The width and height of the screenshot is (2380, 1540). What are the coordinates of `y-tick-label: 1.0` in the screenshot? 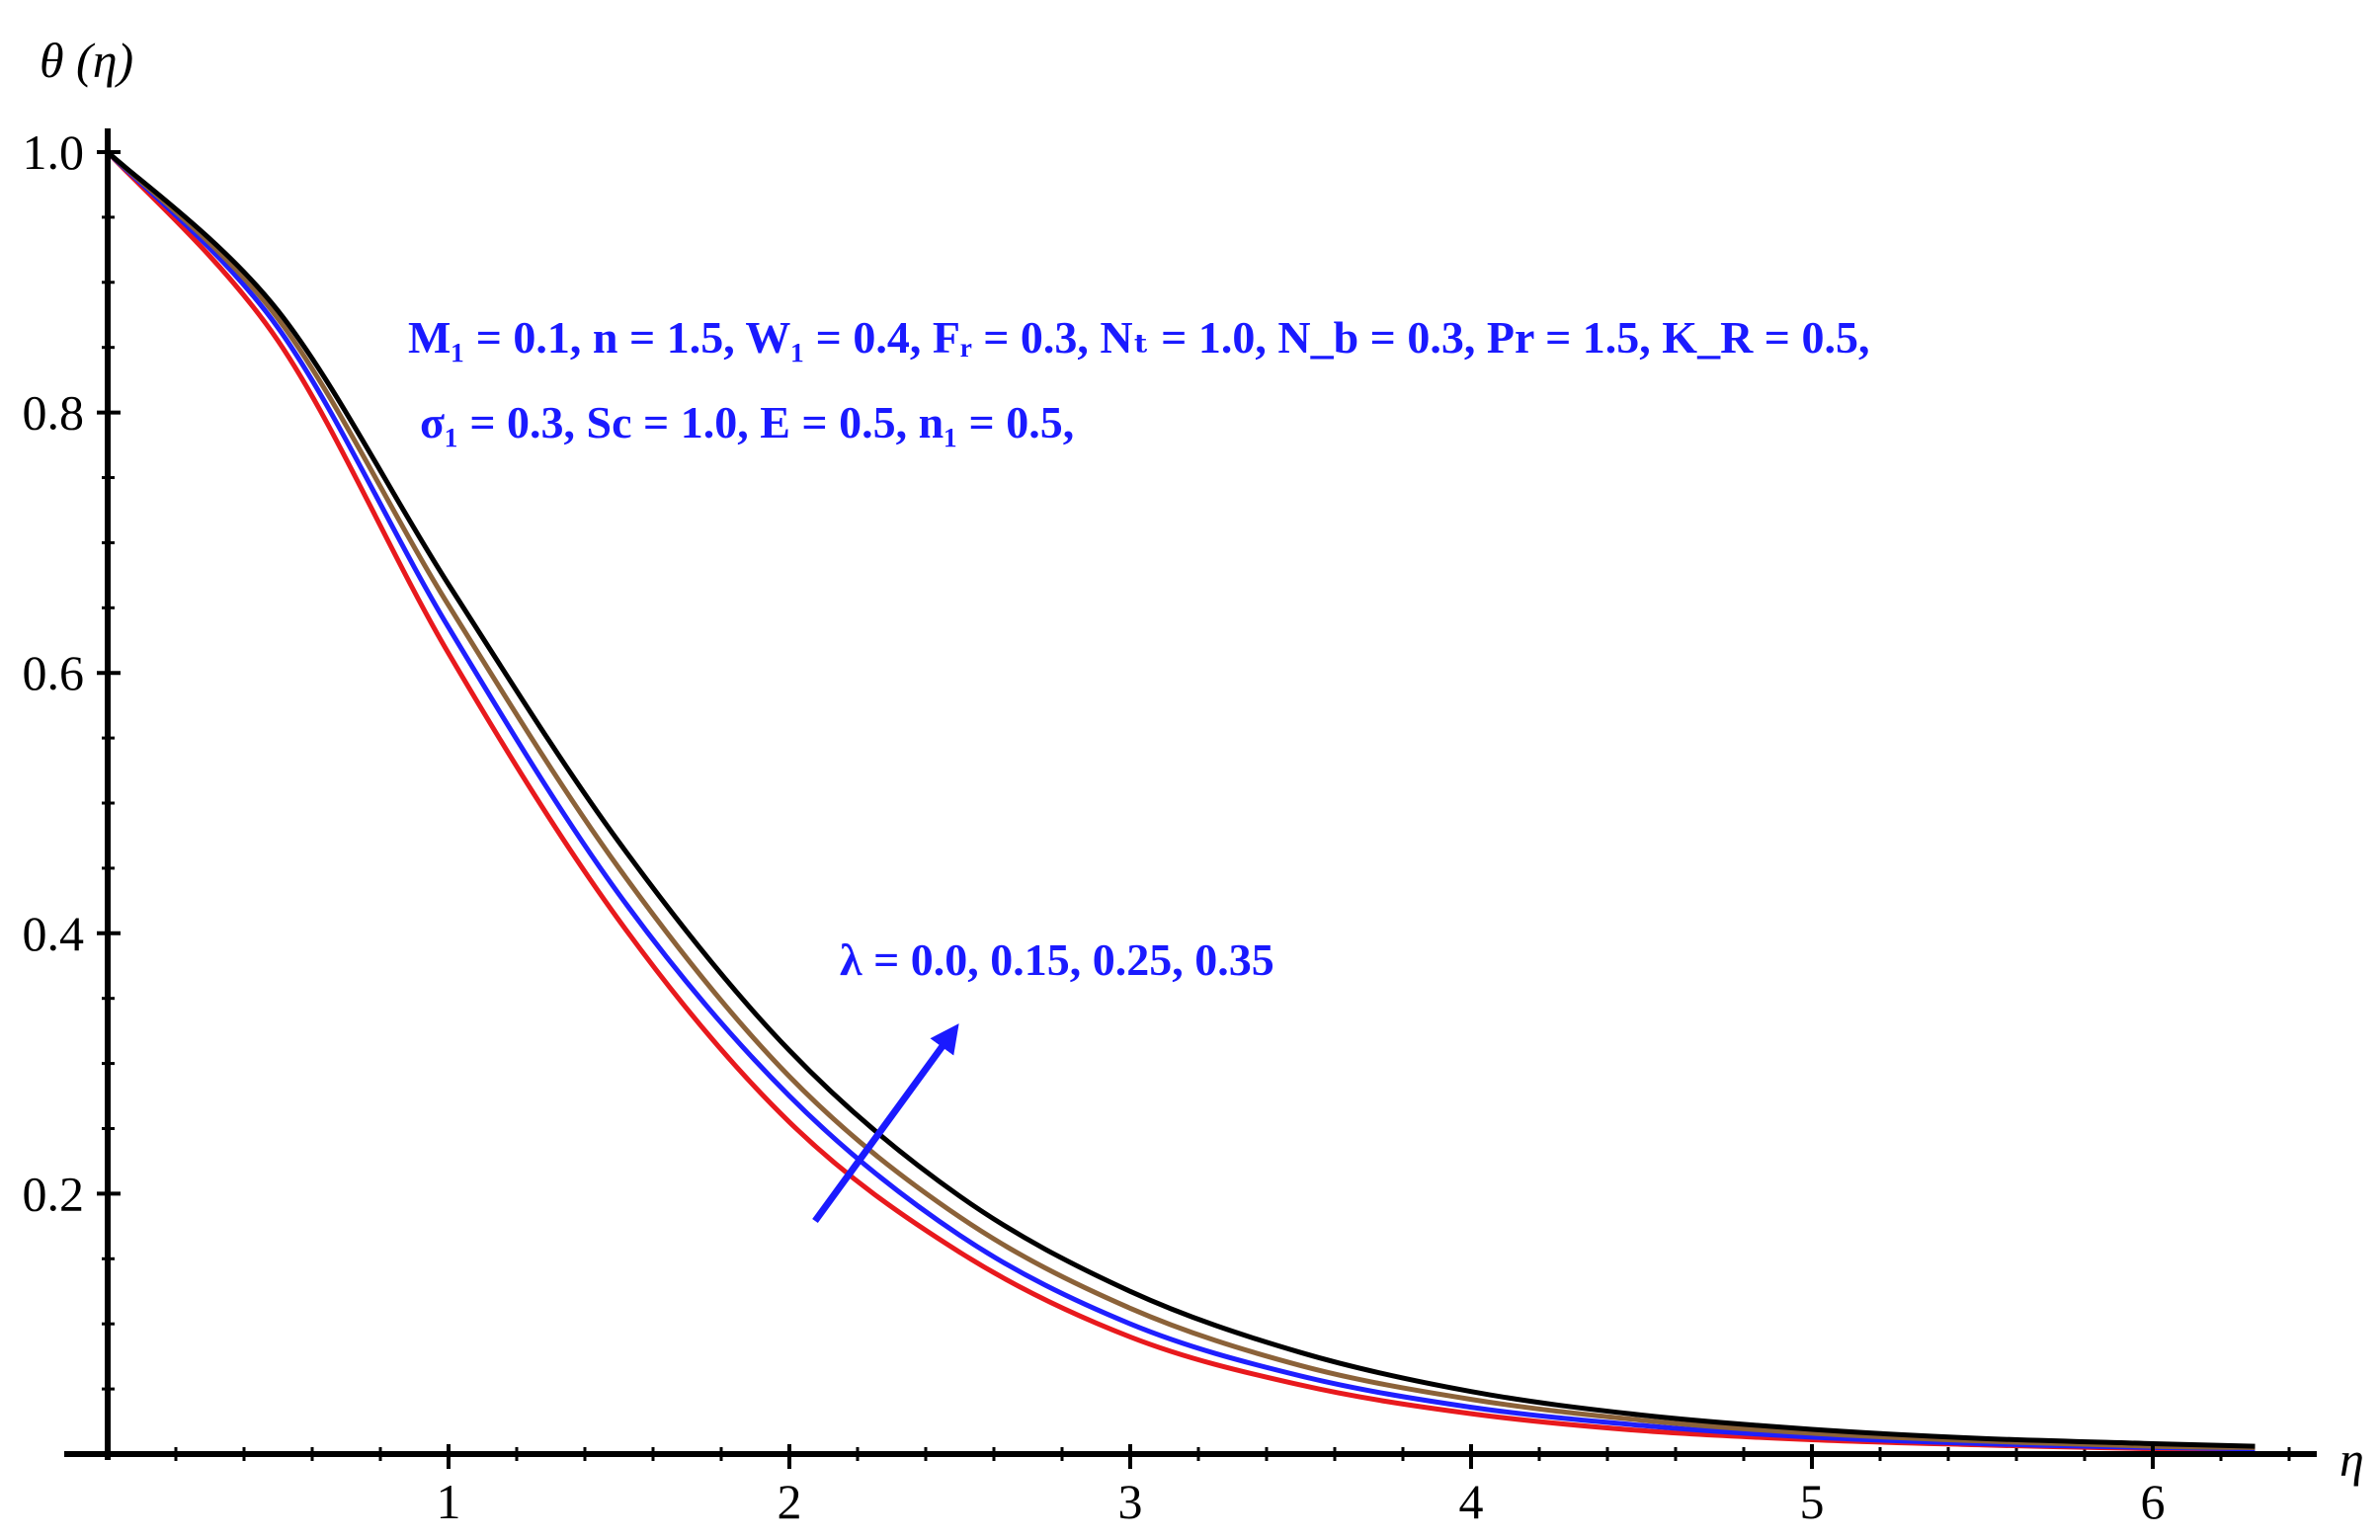 It's located at (54, 152).